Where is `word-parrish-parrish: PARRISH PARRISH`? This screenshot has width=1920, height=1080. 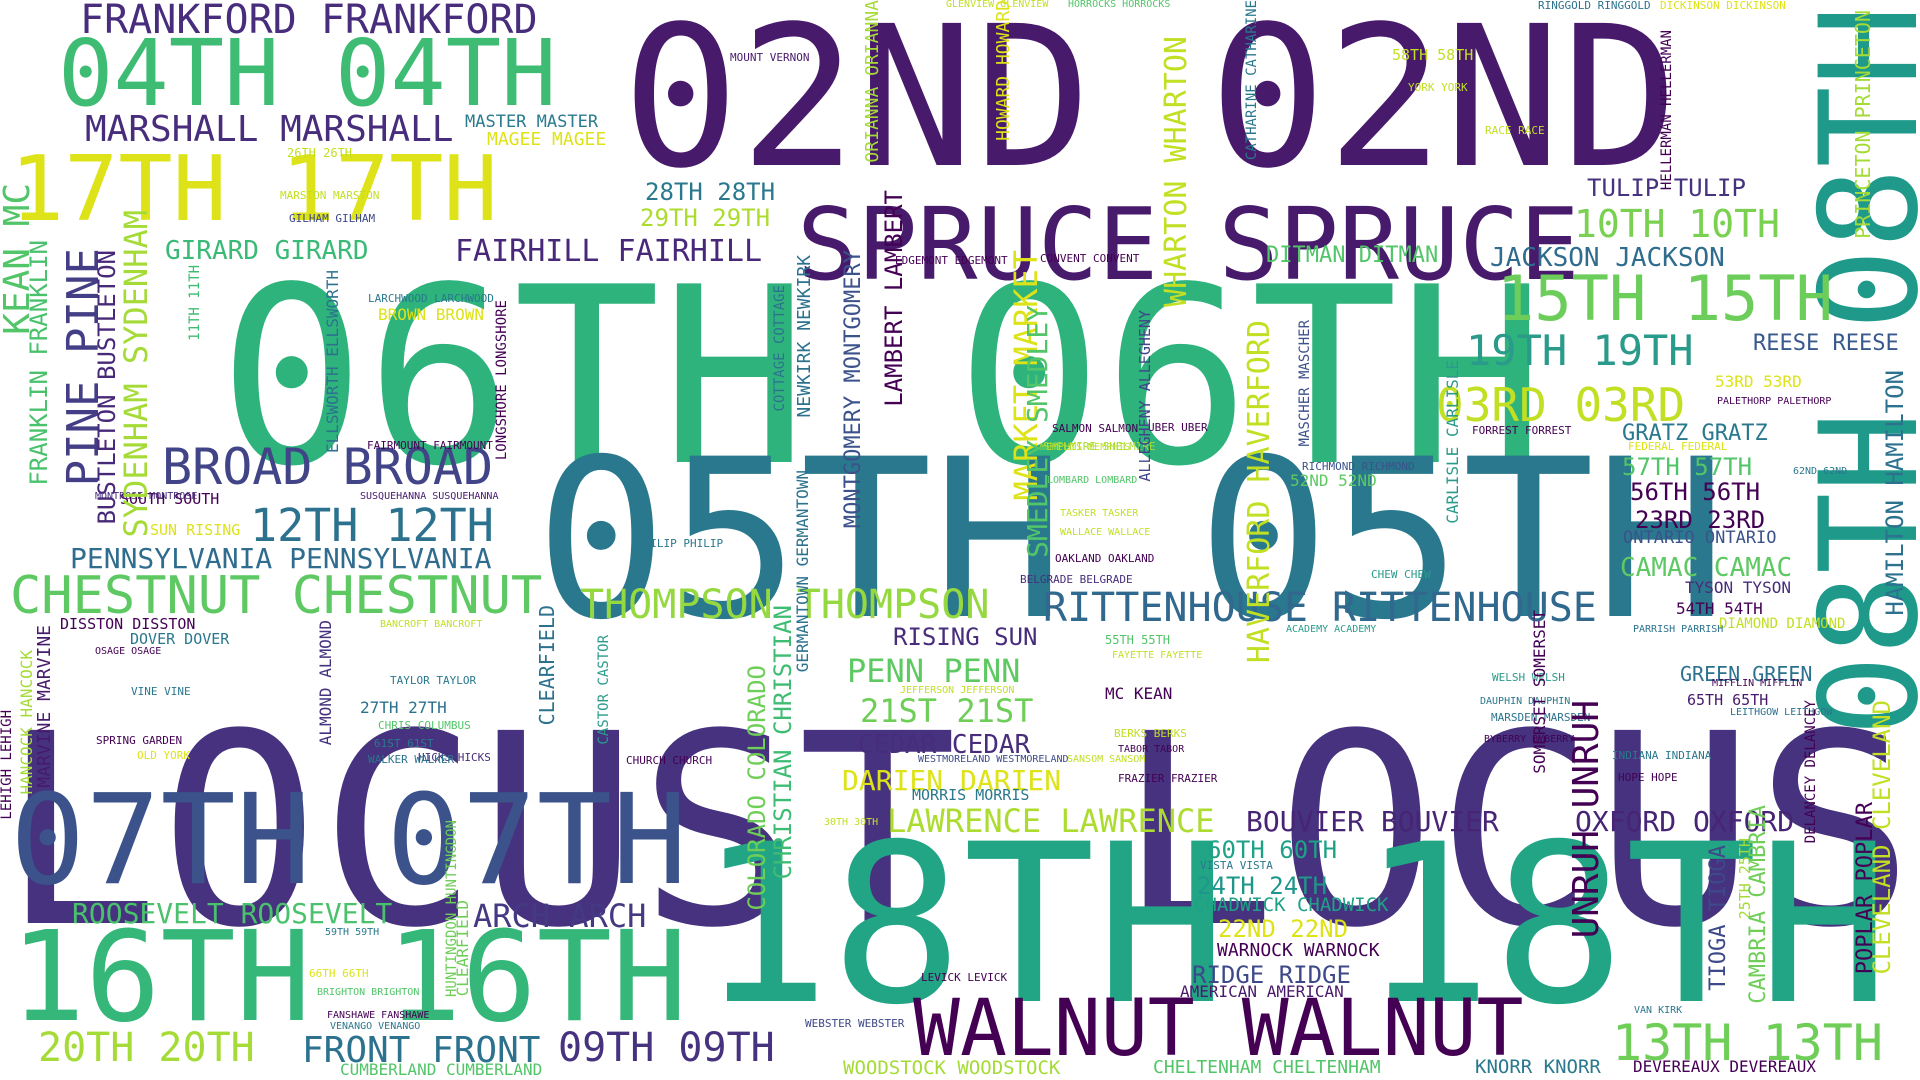 word-parrish-parrish: PARRISH PARRISH is located at coordinates (1678, 629).